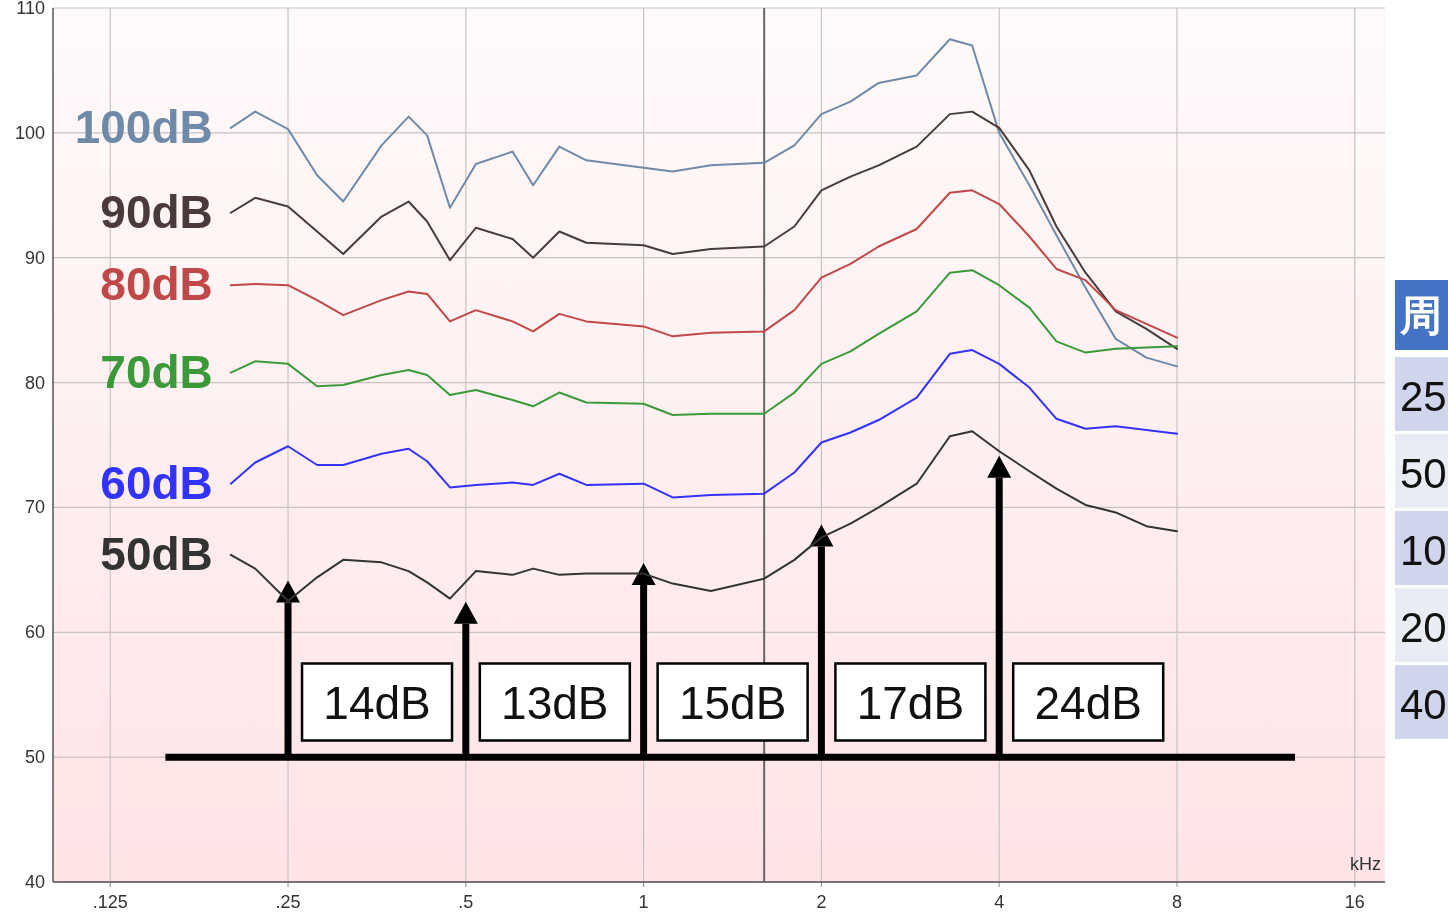  Describe the element at coordinates (156, 553) in the screenshot. I see `series-label: 50dB` at that location.